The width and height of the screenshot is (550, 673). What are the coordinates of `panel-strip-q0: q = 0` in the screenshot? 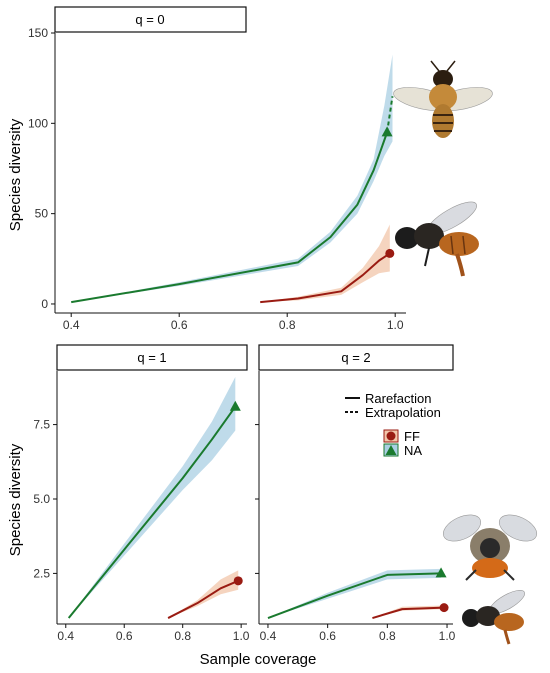 It's located at (150, 19).